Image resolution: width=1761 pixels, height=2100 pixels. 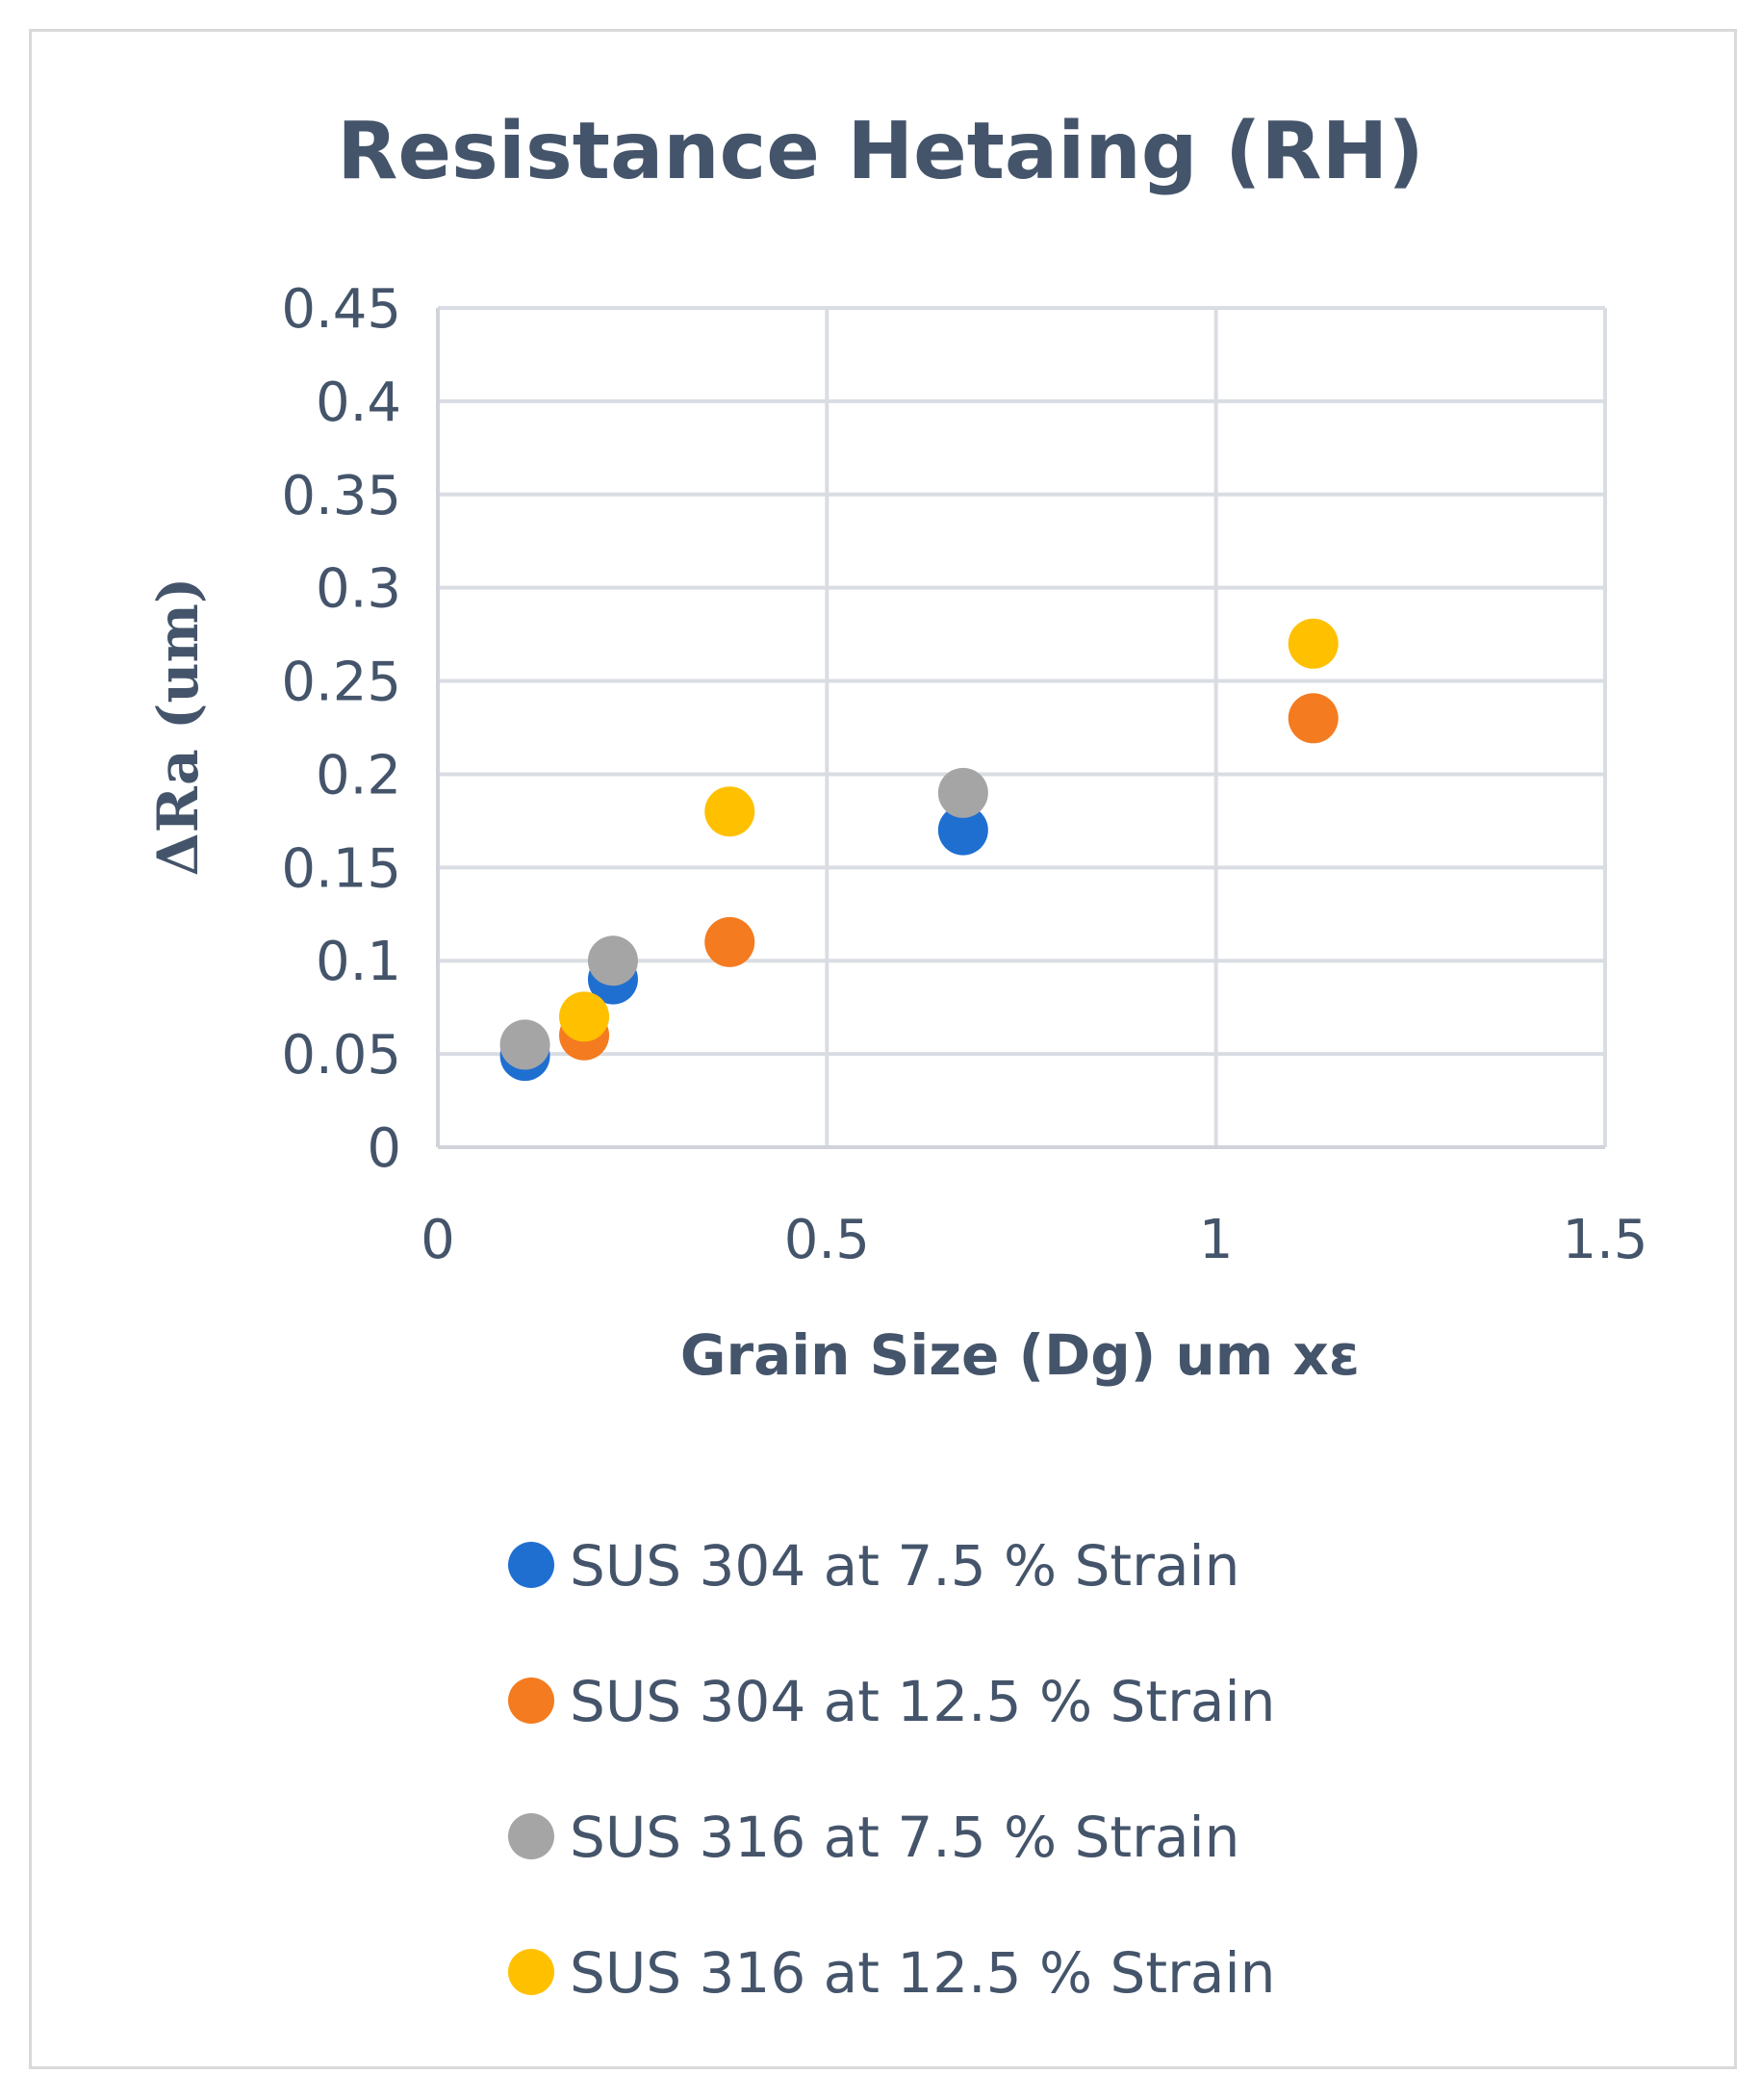 I want to click on x-tick-label: 1.5, so click(x=1604, y=1240).